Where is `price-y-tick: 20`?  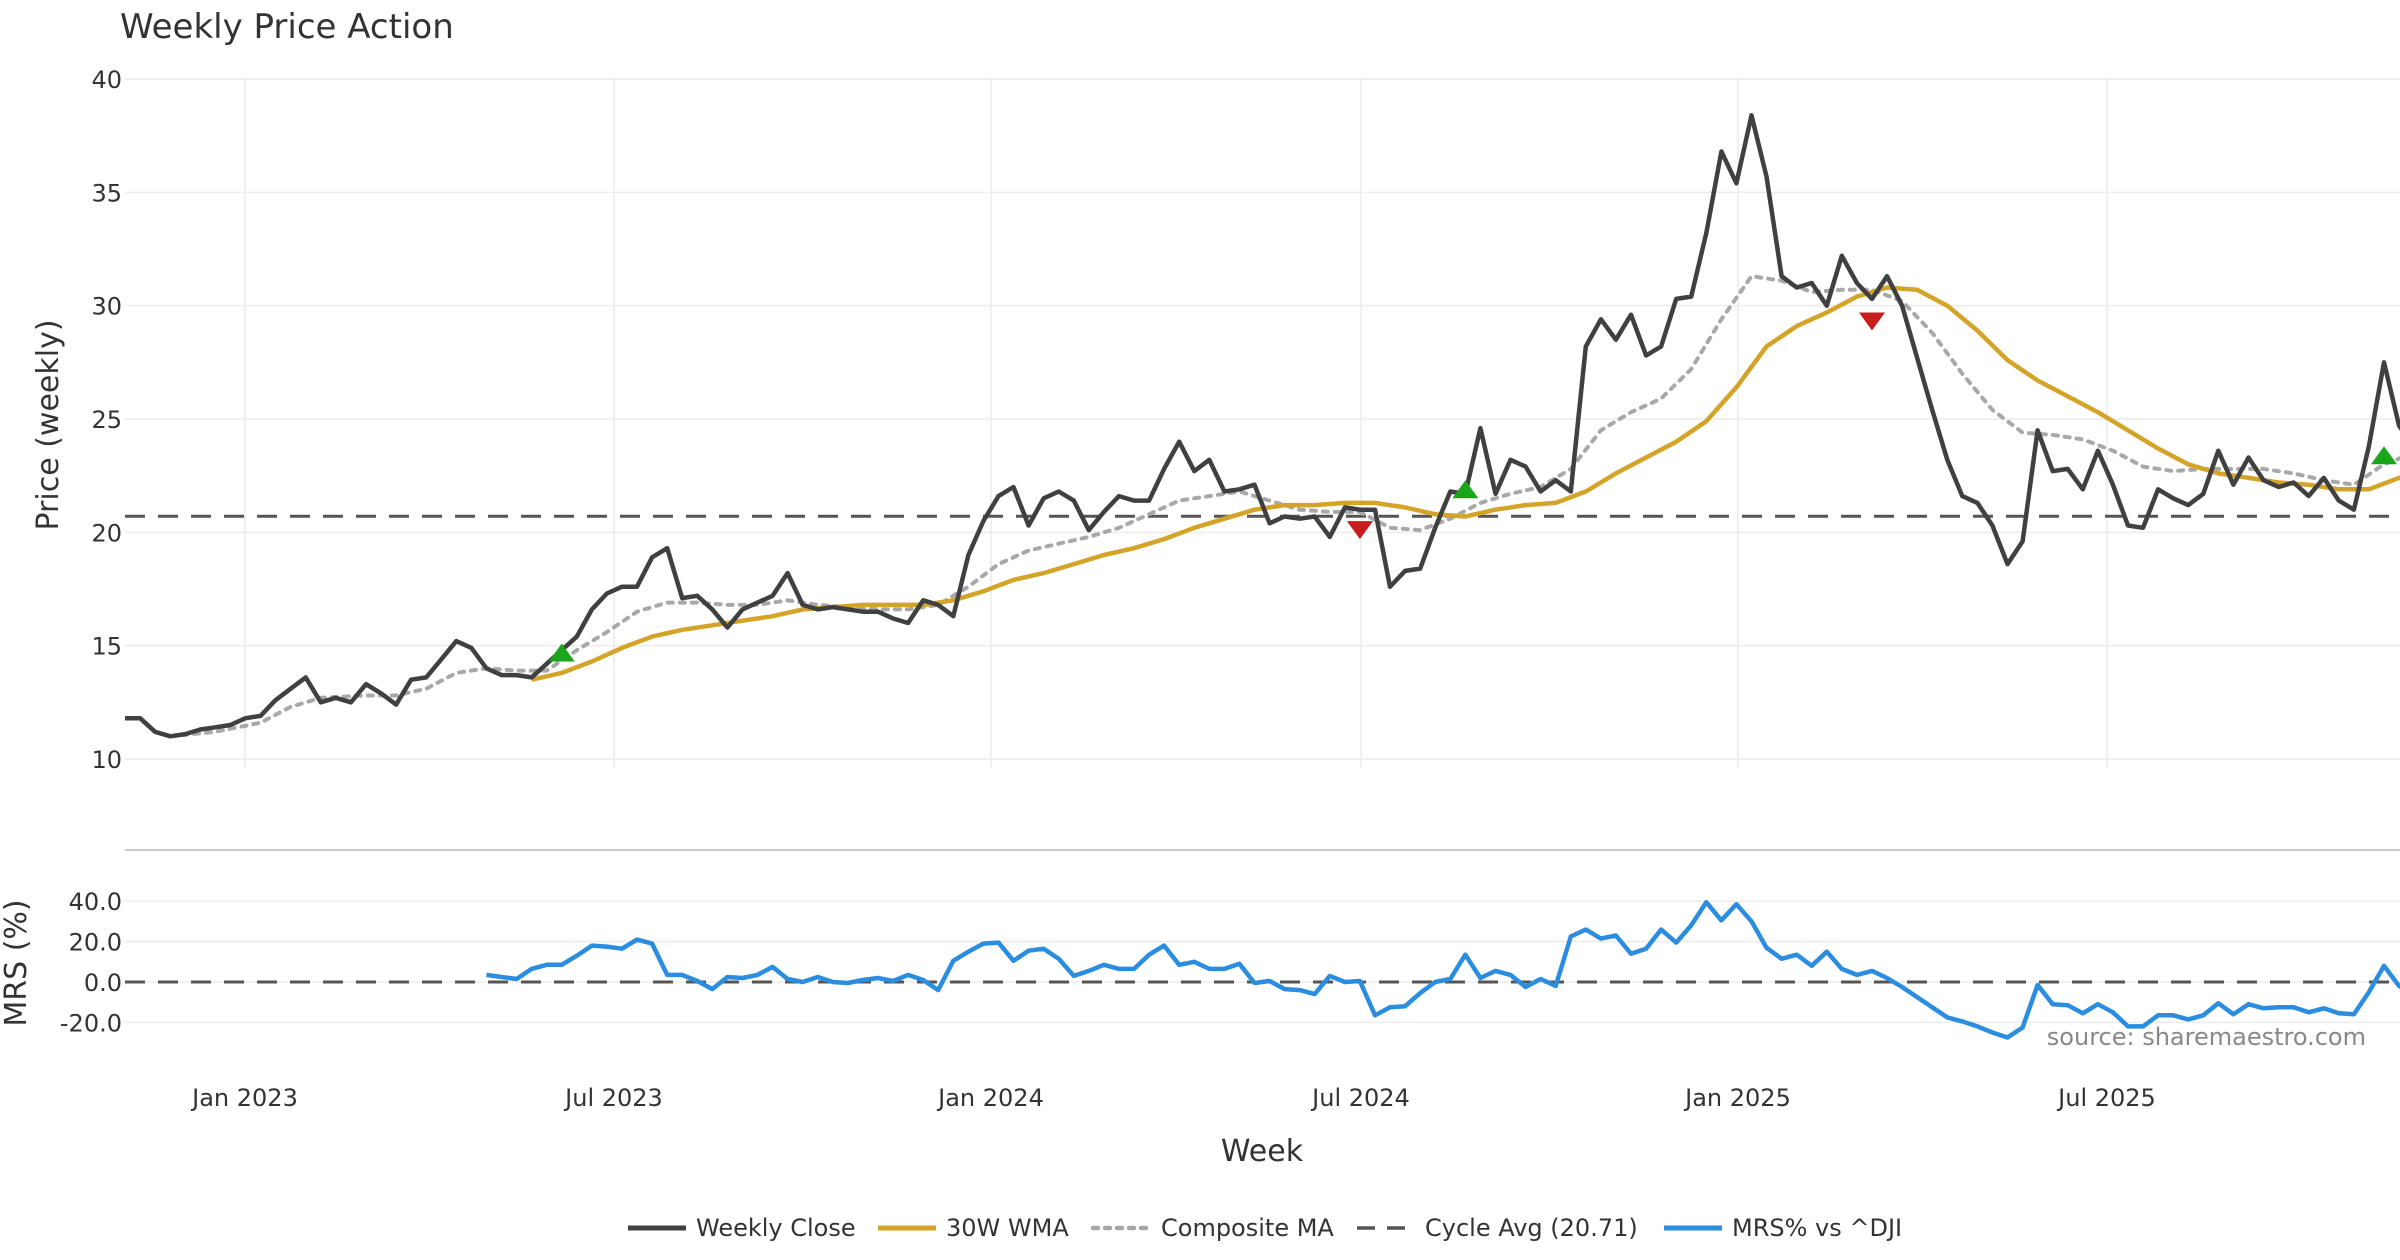 price-y-tick: 20 is located at coordinates (106, 533).